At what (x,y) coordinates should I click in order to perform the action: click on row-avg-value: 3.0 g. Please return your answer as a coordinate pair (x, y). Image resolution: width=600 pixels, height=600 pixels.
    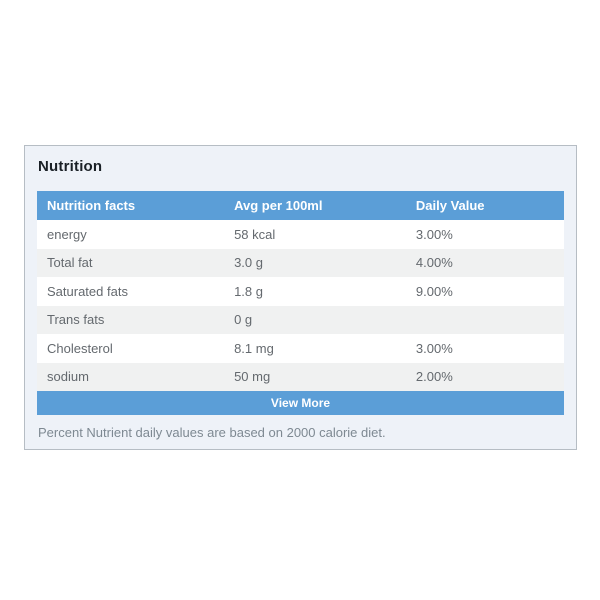
    Looking at the image, I should click on (248, 263).